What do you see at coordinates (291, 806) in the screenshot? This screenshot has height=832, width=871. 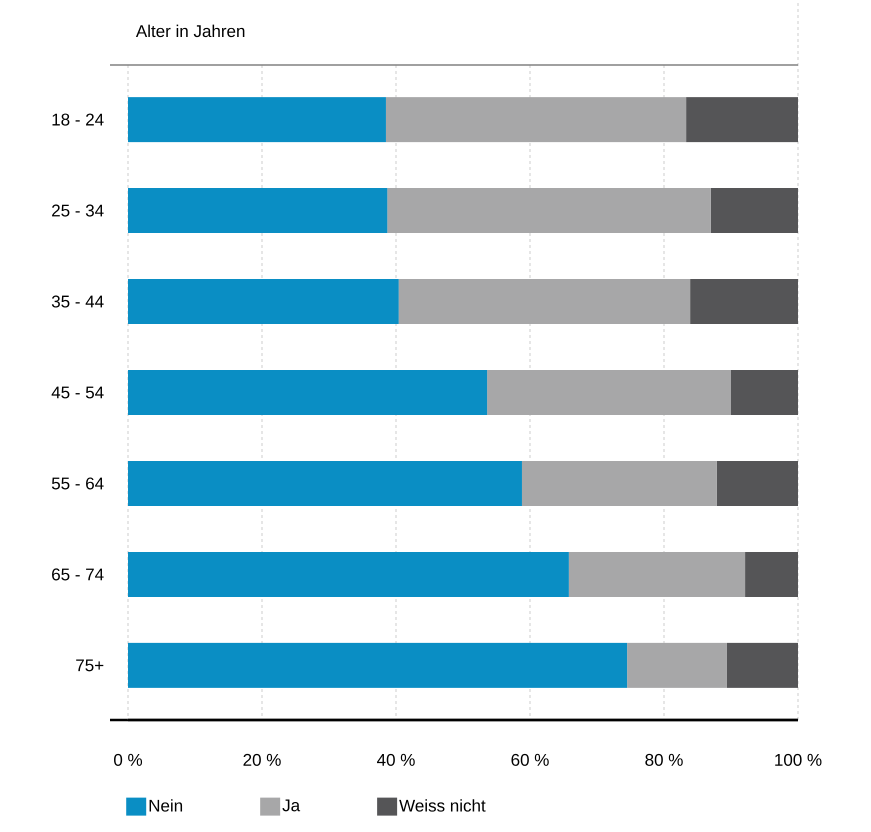 I see `legend-label: Ja` at bounding box center [291, 806].